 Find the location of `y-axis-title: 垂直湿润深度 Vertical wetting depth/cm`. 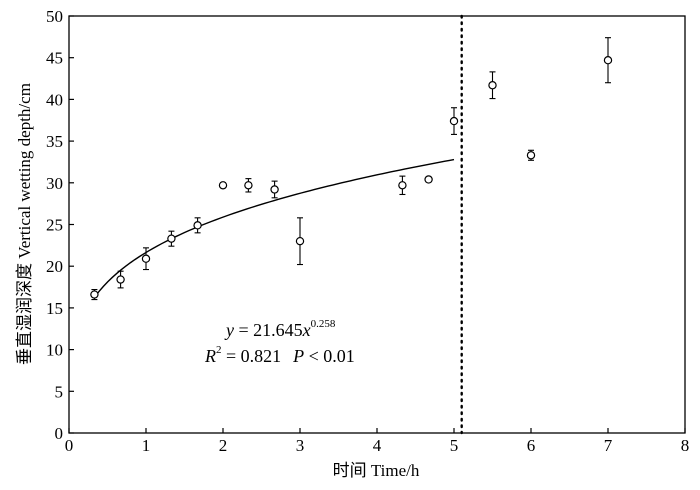

y-axis-title: 垂直湿润深度 Vertical wetting depth/cm is located at coordinates (24, 224).